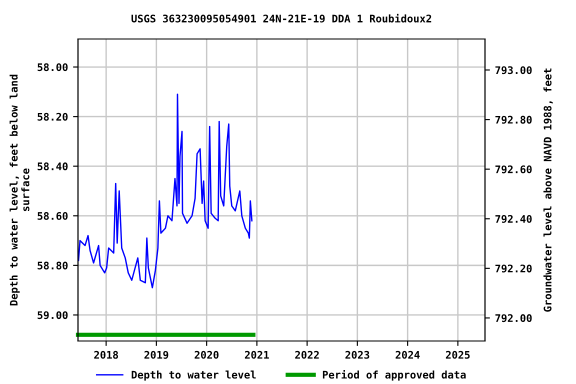  Describe the element at coordinates (394, 375) in the screenshot. I see `legend-label: Period of approved data` at that location.